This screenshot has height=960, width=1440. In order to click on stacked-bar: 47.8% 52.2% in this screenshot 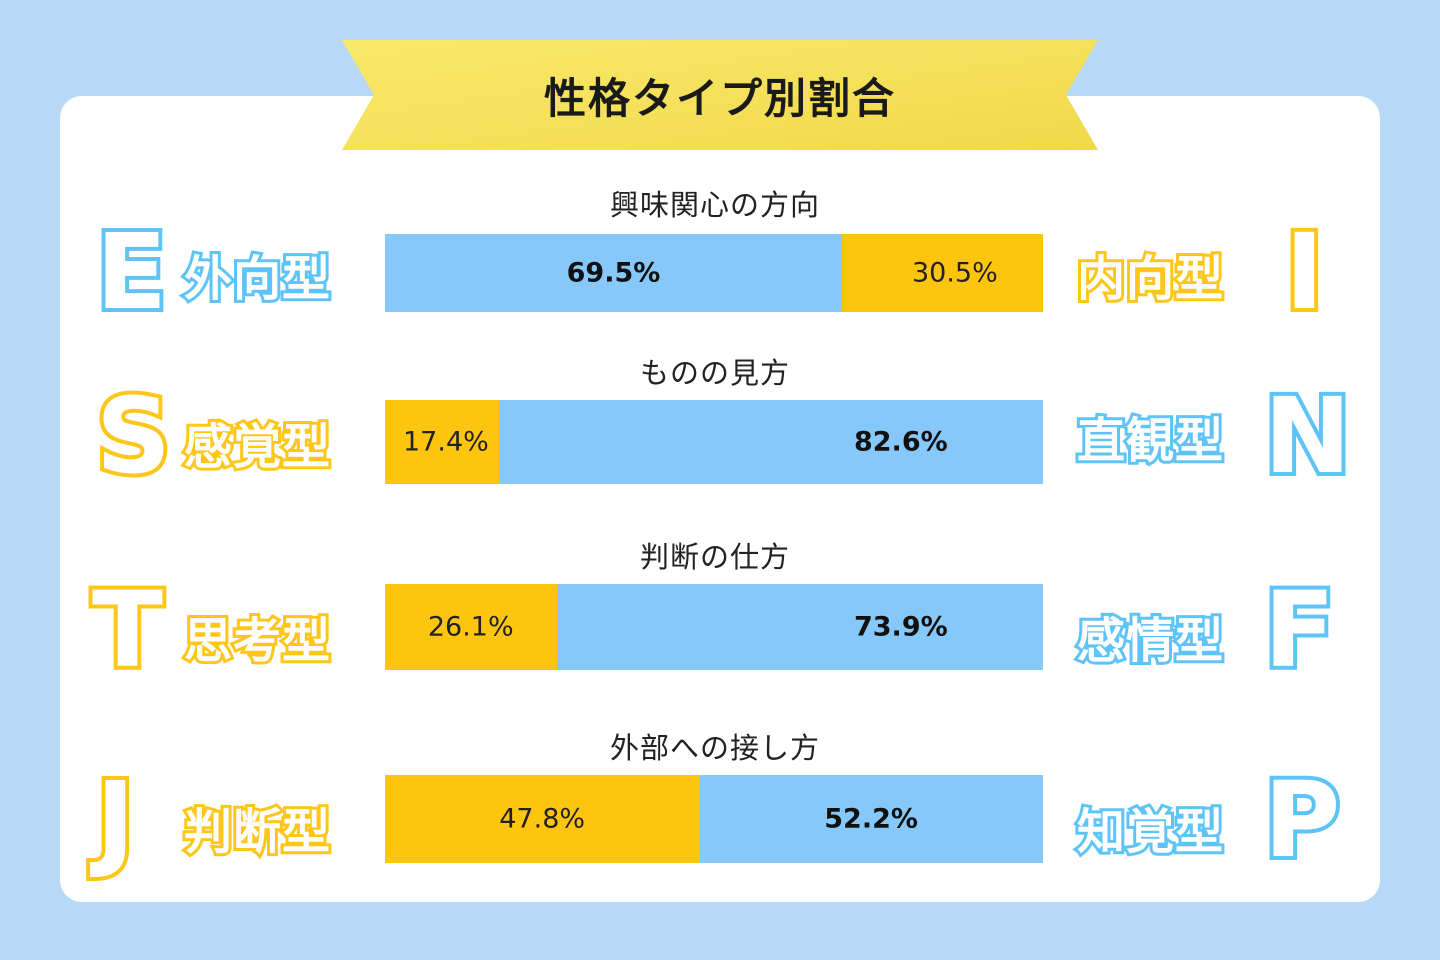, I will do `click(714, 819)`.